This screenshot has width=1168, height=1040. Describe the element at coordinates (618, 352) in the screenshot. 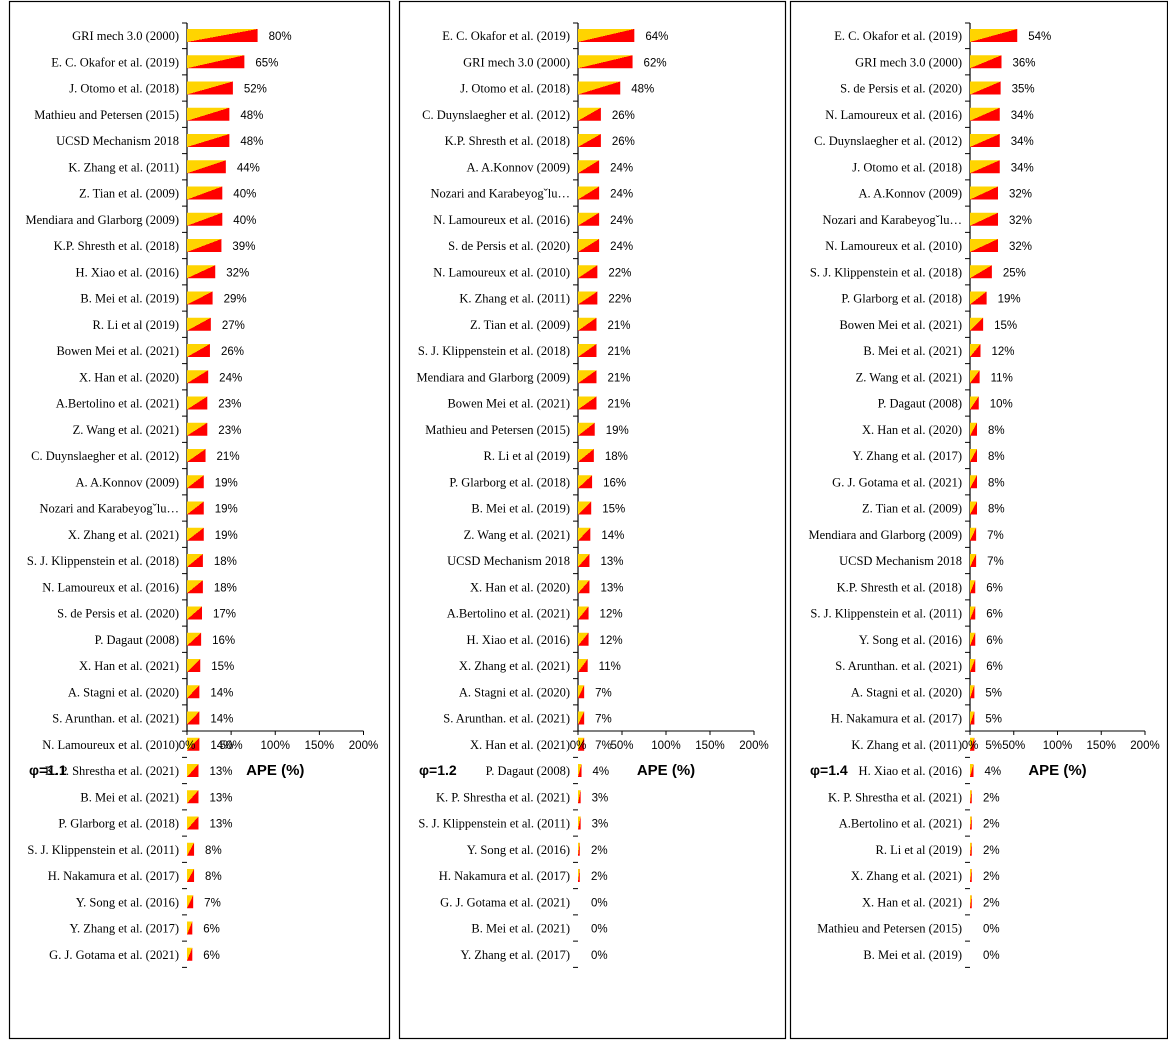

I see `data-label: 21%` at that location.